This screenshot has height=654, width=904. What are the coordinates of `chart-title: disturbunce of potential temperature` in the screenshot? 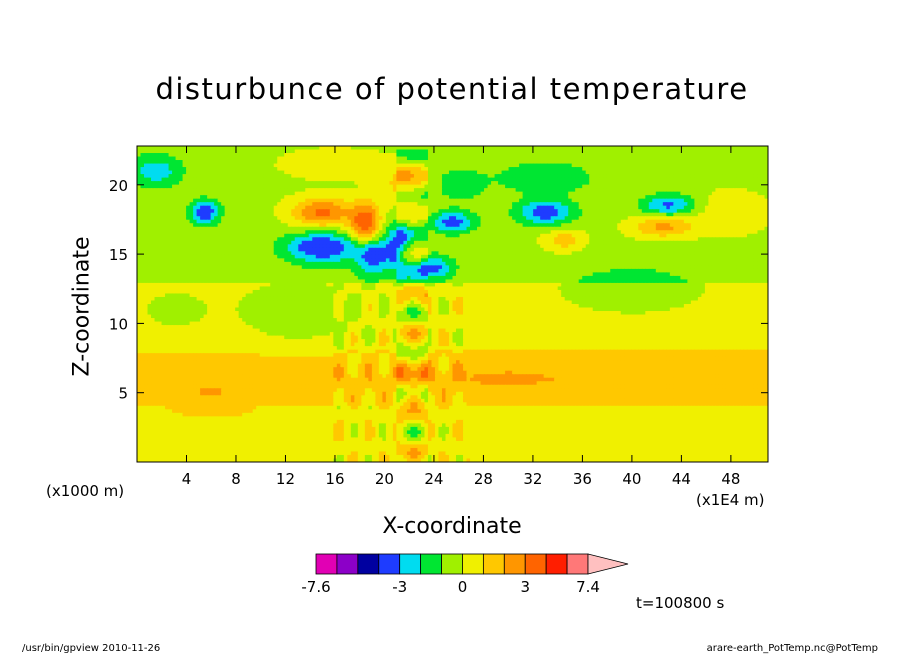 It's located at (452, 89).